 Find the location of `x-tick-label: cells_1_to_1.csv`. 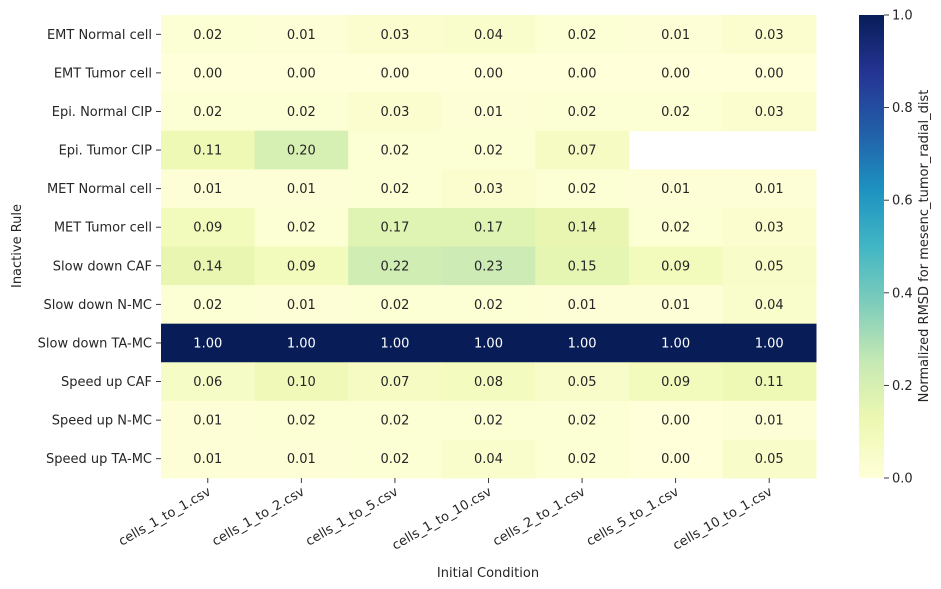

x-tick-label: cells_1_to_1.csv is located at coordinates (165, 516).